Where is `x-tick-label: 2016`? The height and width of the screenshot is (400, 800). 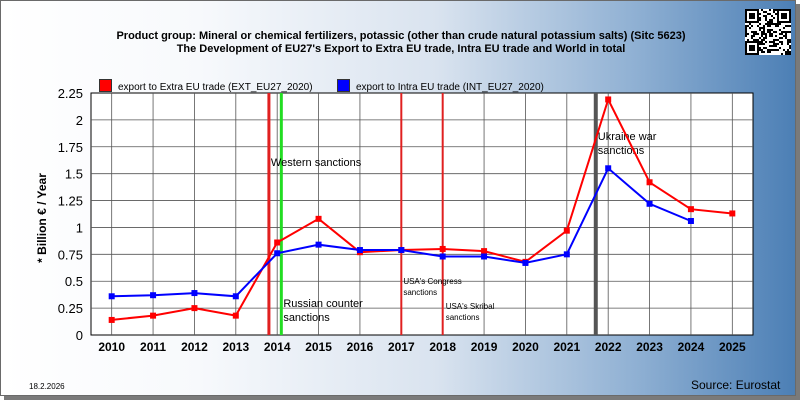
x-tick-label: 2016 is located at coordinates (360, 347).